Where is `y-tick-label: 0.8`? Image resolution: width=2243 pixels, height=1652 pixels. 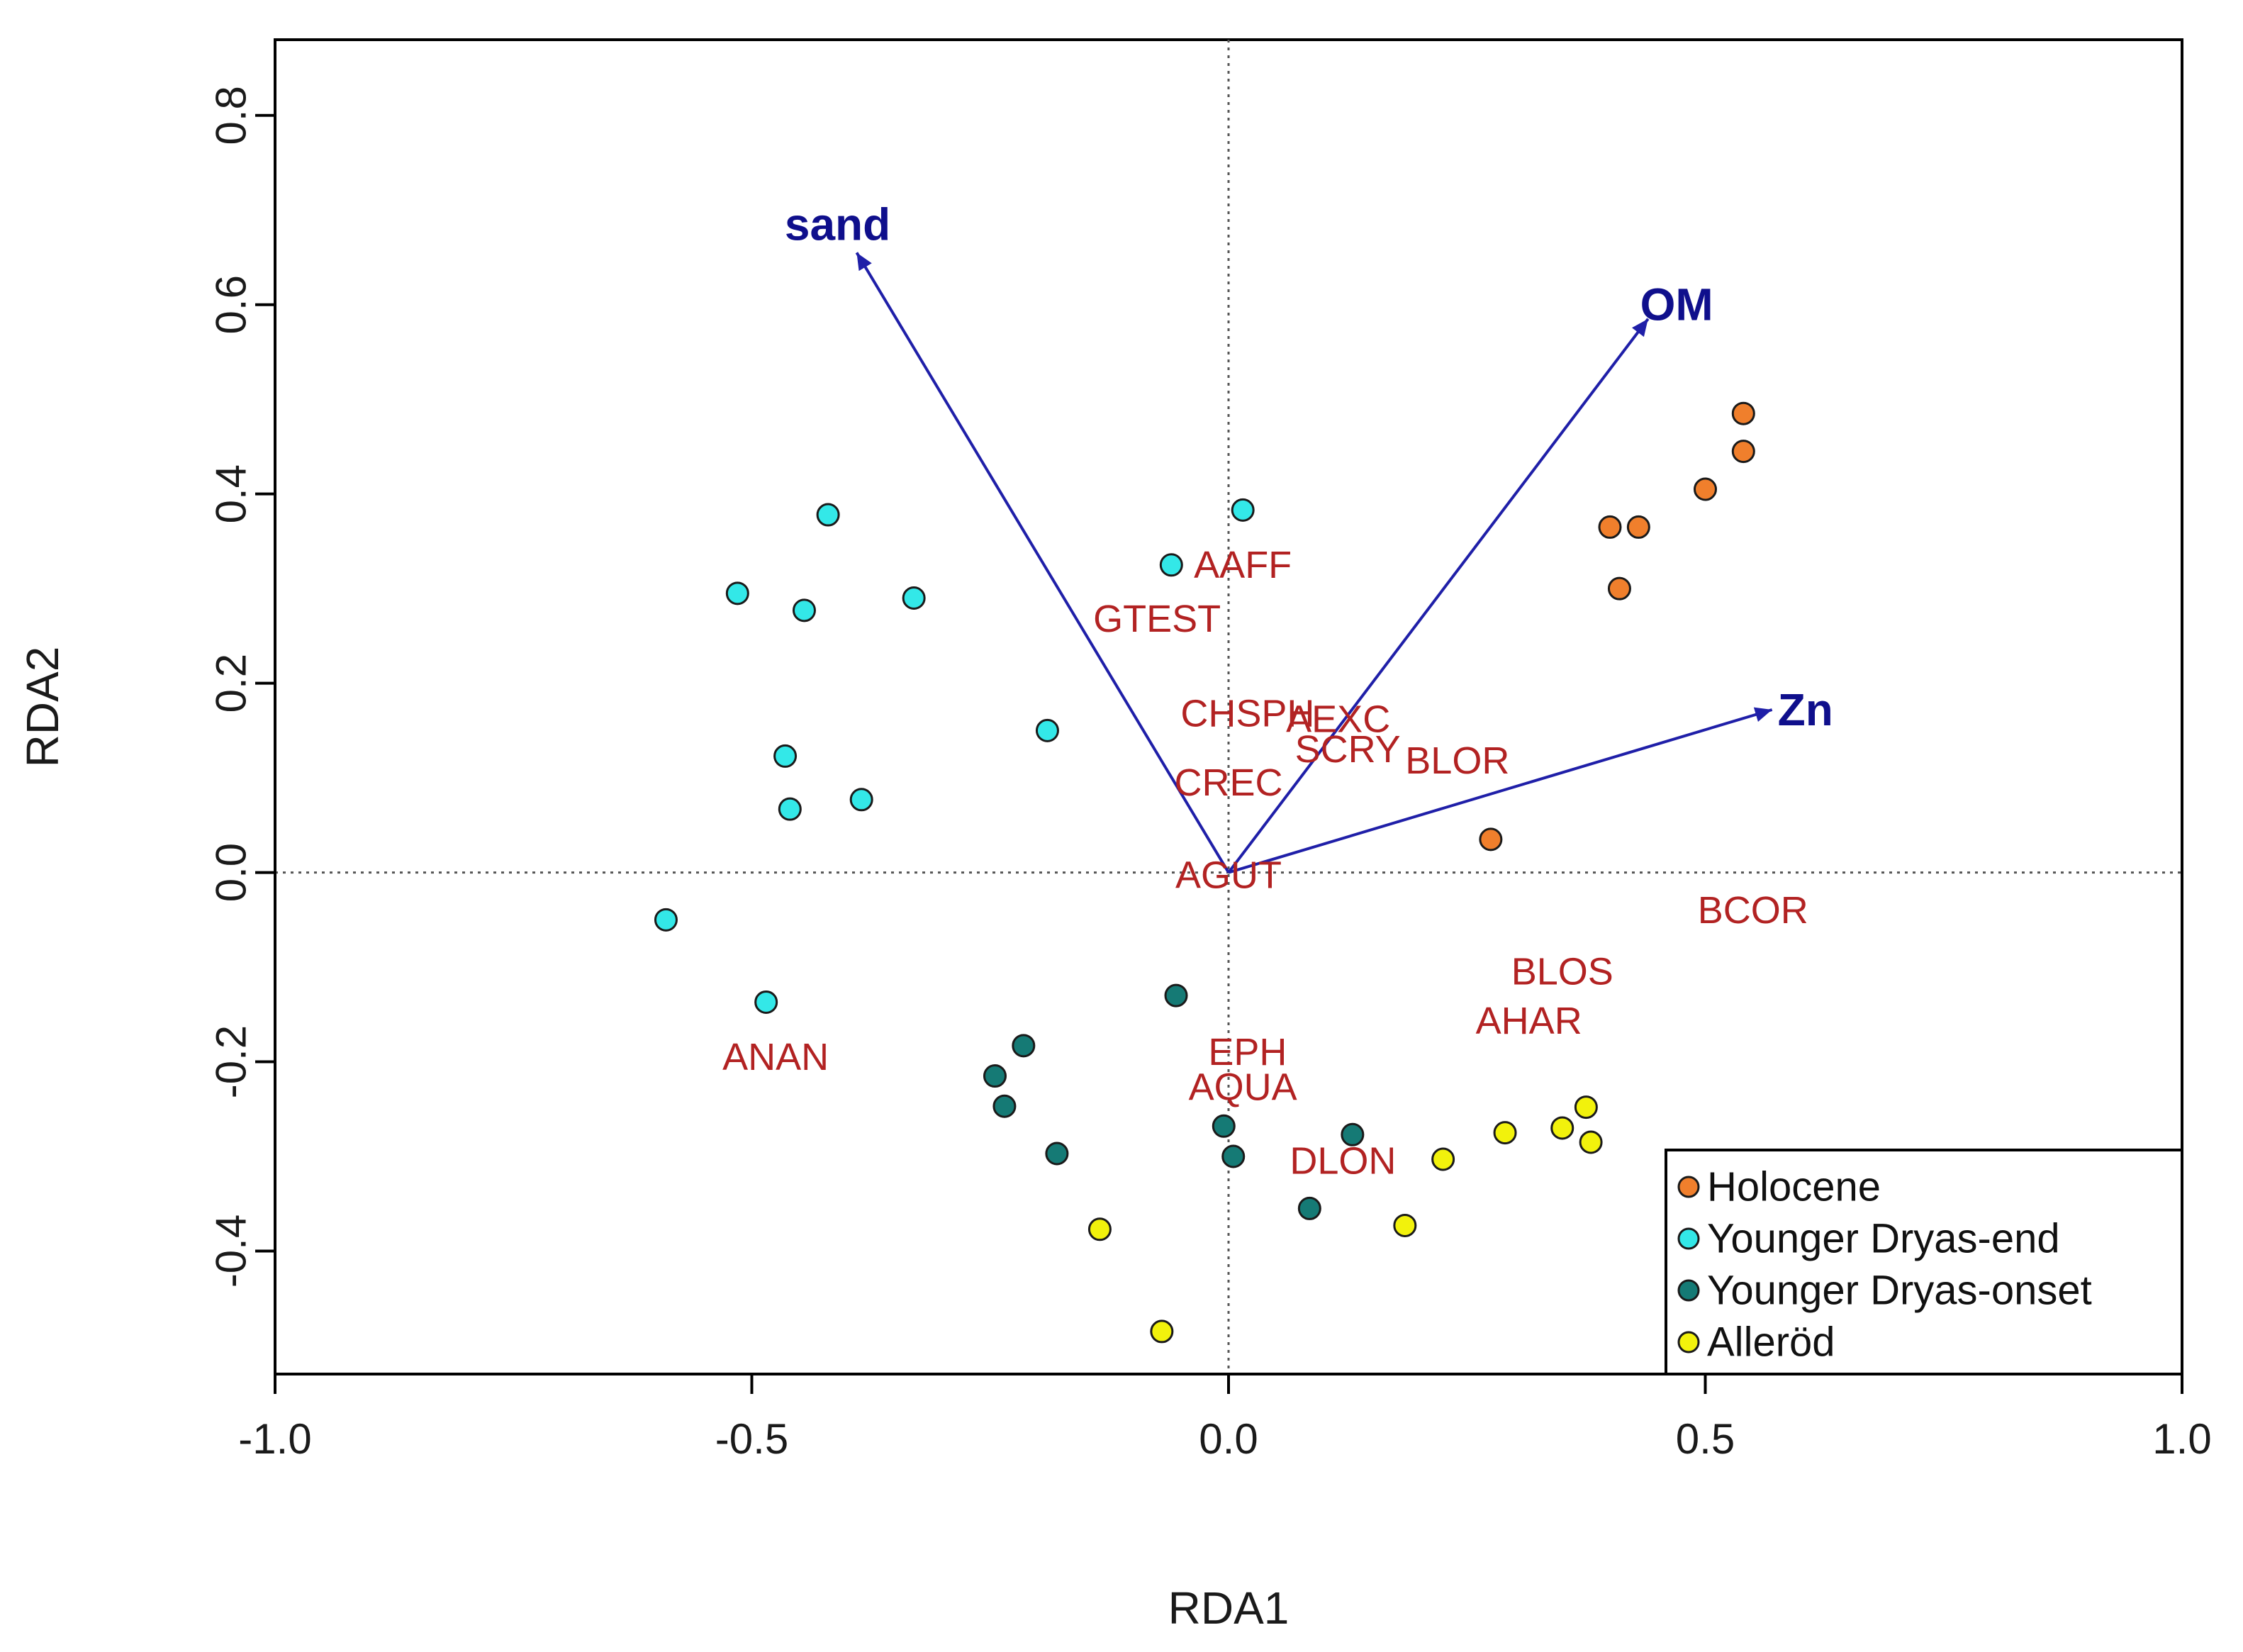 y-tick-label: 0.8 is located at coordinates (231, 116).